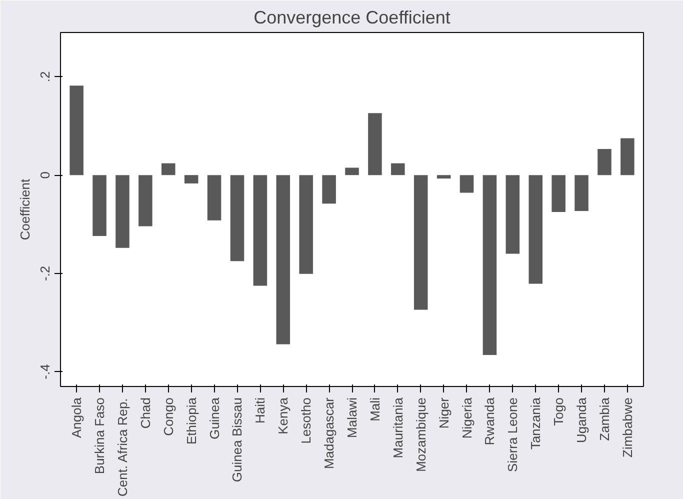  I want to click on x-tick-label: Guinea Bissau, so click(237, 439).